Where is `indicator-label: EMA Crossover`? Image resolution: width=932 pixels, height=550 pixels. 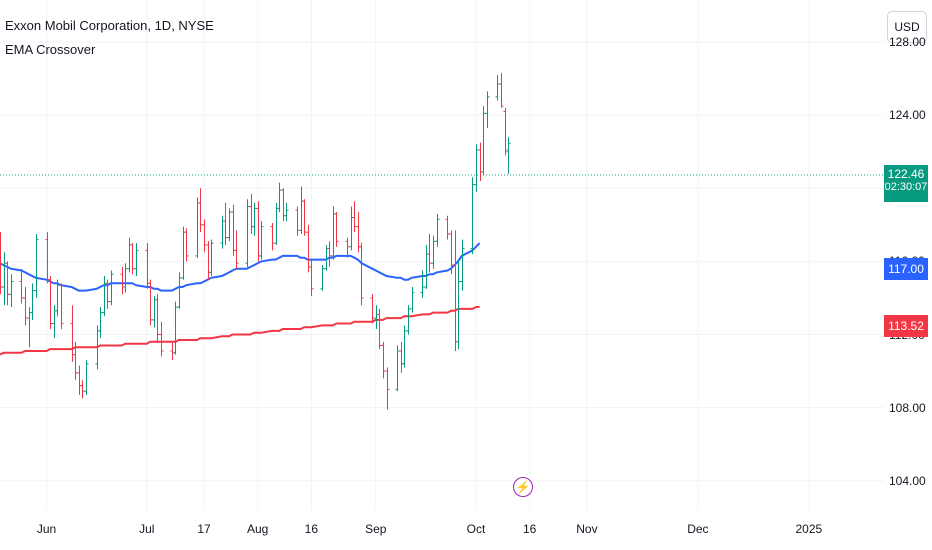 indicator-label: EMA Crossover is located at coordinates (50, 49).